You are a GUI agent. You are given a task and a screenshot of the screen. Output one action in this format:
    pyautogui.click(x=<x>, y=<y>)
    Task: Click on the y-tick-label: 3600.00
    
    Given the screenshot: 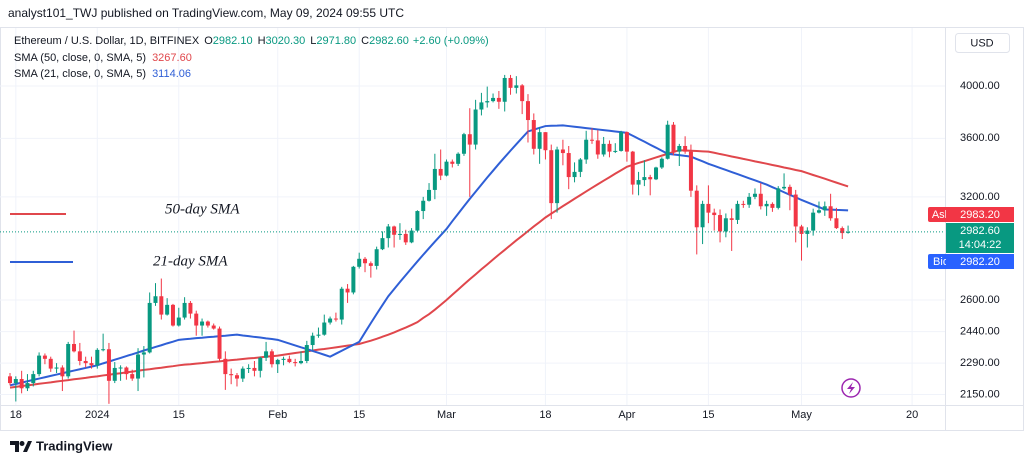 What is the action you would take?
    pyautogui.click(x=980, y=138)
    